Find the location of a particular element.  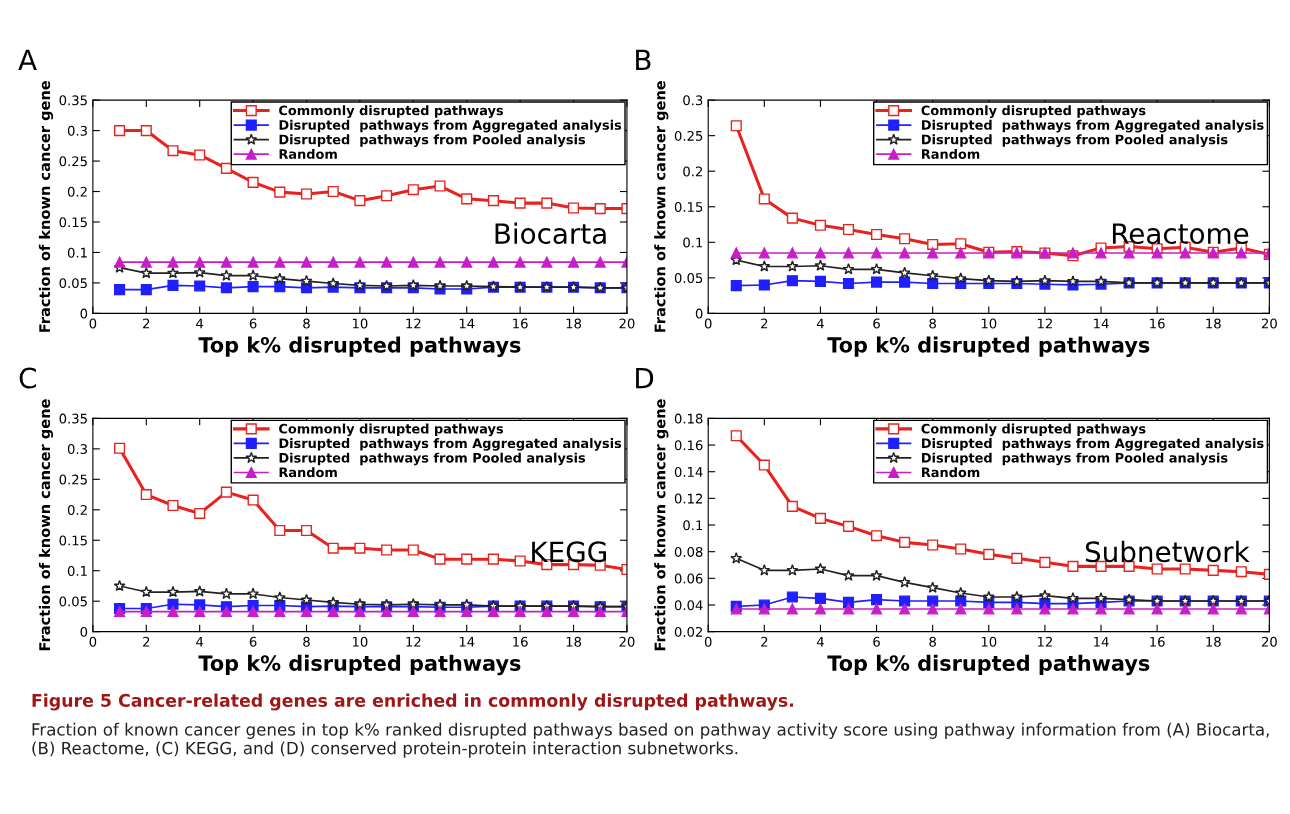

annotation: KEGG is located at coordinates (569, 552).